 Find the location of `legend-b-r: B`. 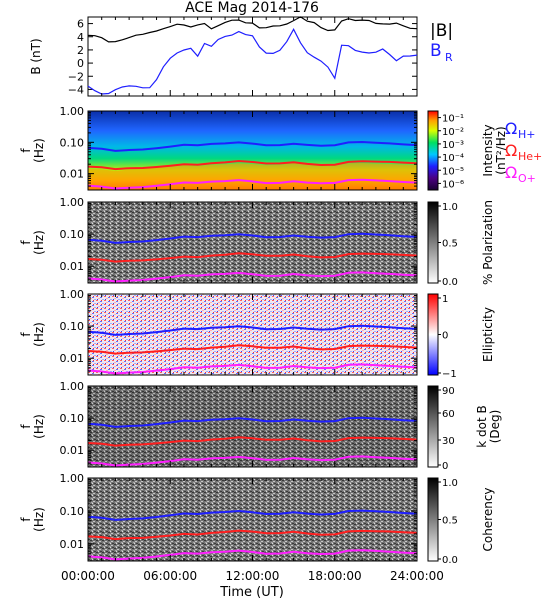

legend-b-r: B is located at coordinates (436, 51).